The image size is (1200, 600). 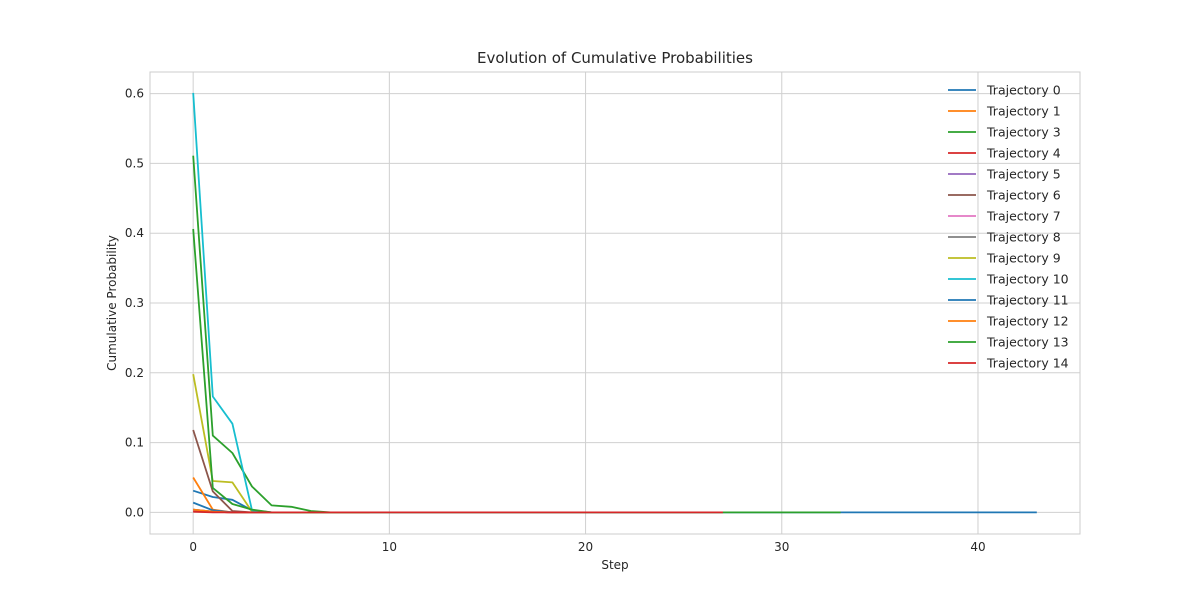 I want to click on legend-label: Trajectory 9, so click(x=1023, y=258).